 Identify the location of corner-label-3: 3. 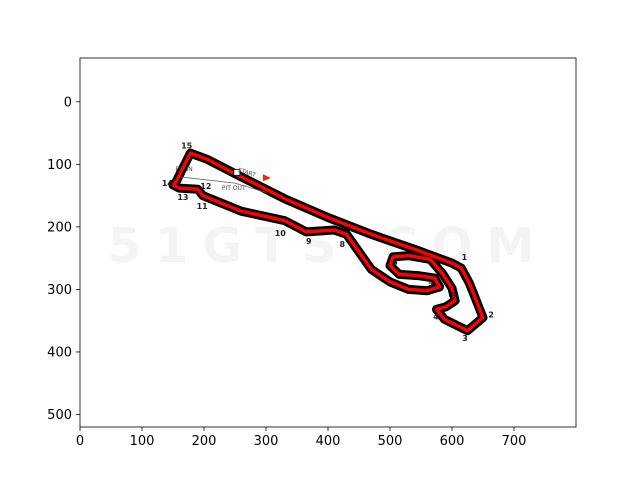
(465, 338).